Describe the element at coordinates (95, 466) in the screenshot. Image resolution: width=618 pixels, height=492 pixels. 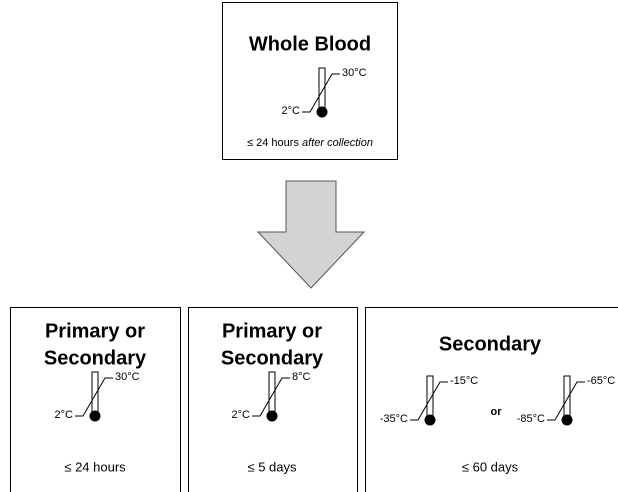
I see `box-duration: ≤ 24 hours` at that location.